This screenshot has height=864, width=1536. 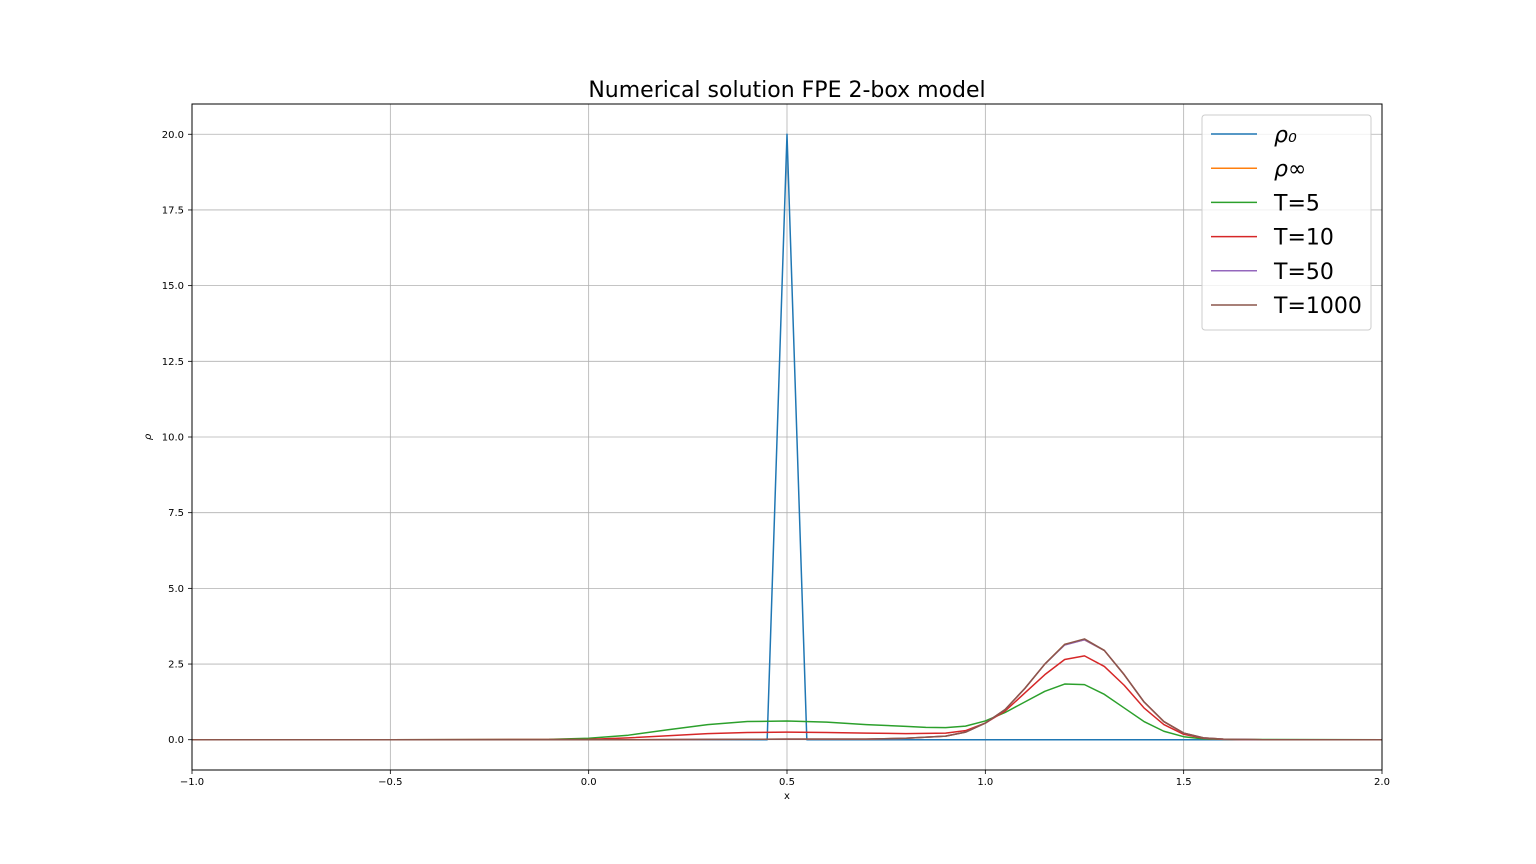 What do you see at coordinates (173, 362) in the screenshot?
I see `y-tick-label: 12.5` at bounding box center [173, 362].